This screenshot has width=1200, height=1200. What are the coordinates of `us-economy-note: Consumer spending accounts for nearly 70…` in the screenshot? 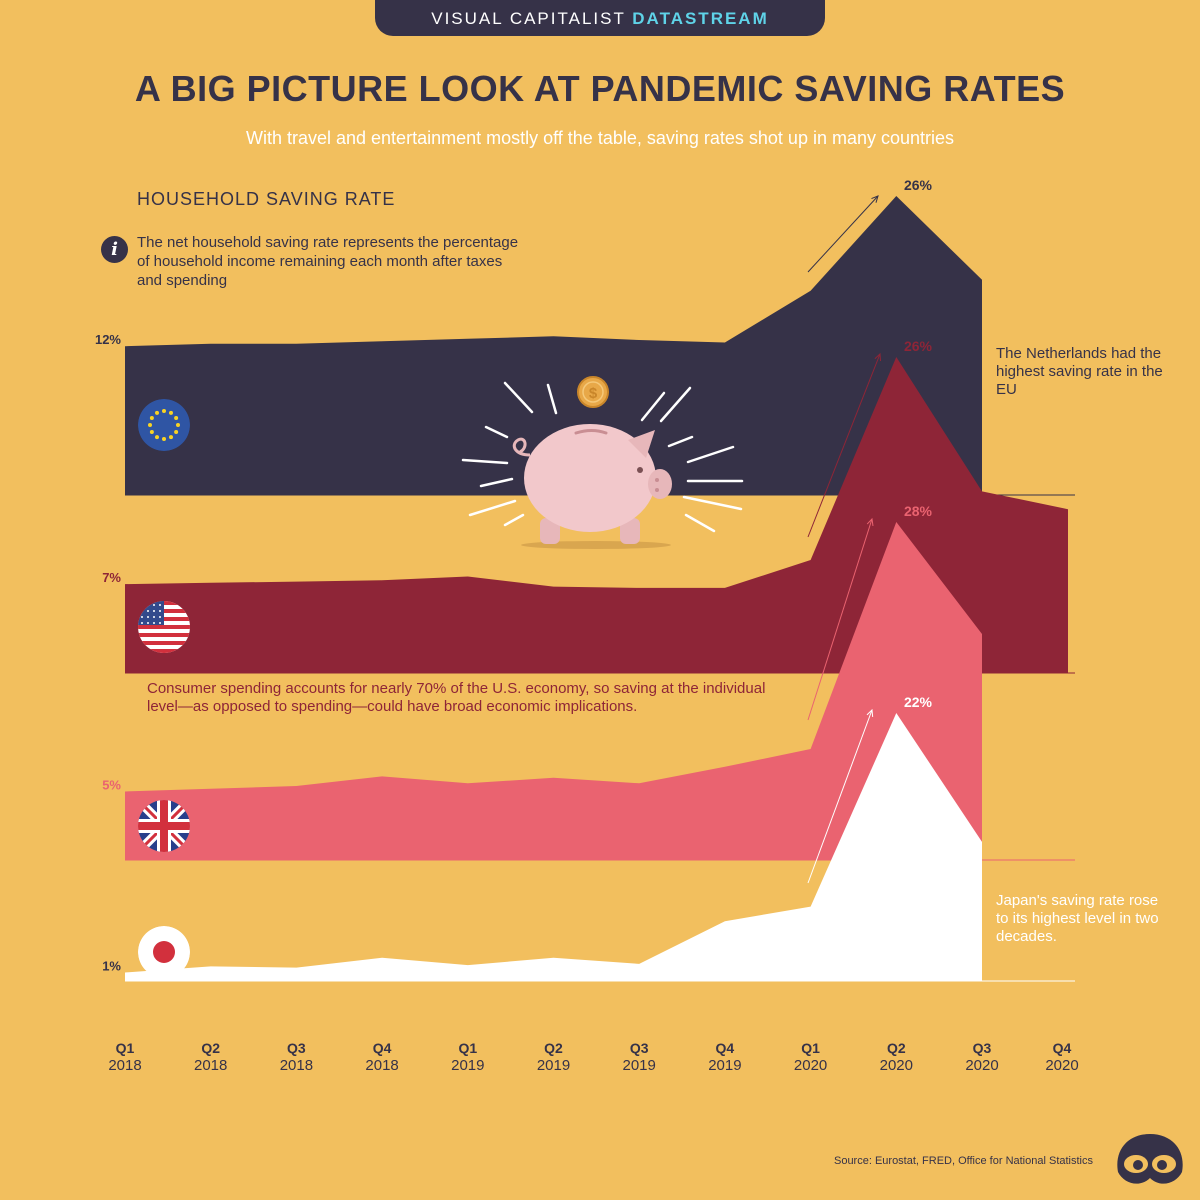 It's located at (456, 697).